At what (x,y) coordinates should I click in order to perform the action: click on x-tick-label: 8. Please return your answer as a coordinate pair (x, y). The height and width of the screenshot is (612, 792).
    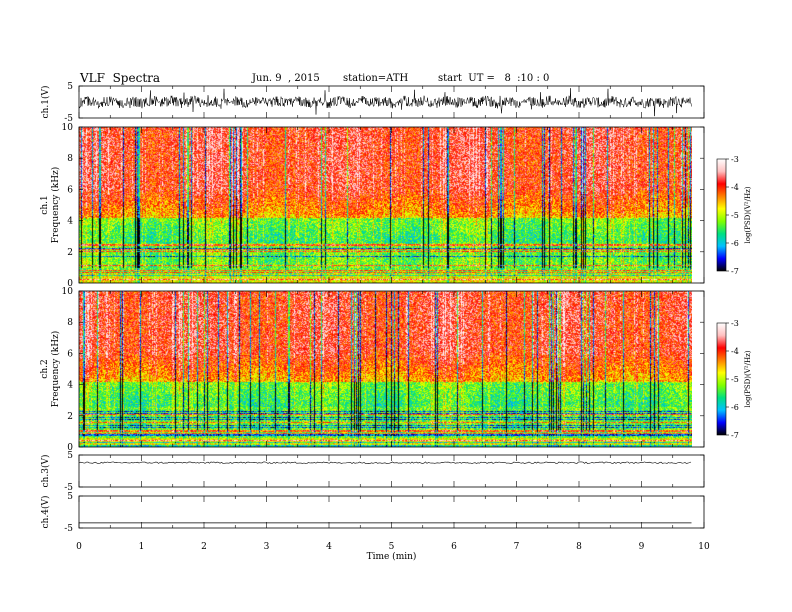
    Looking at the image, I should click on (579, 547).